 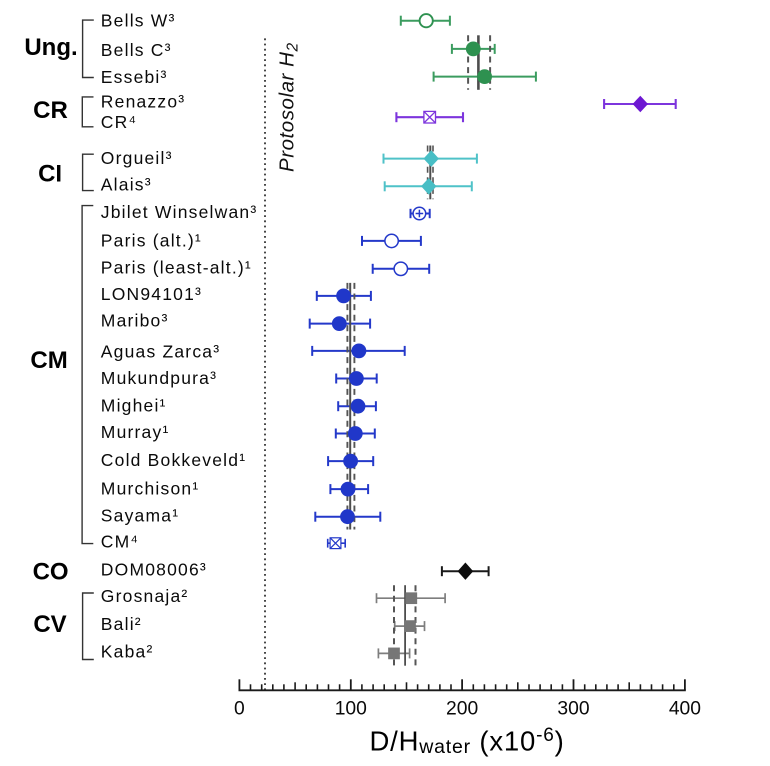 What do you see at coordinates (173, 460) in the screenshot?
I see `svg-text: Cold Bokkeveld¹` at bounding box center [173, 460].